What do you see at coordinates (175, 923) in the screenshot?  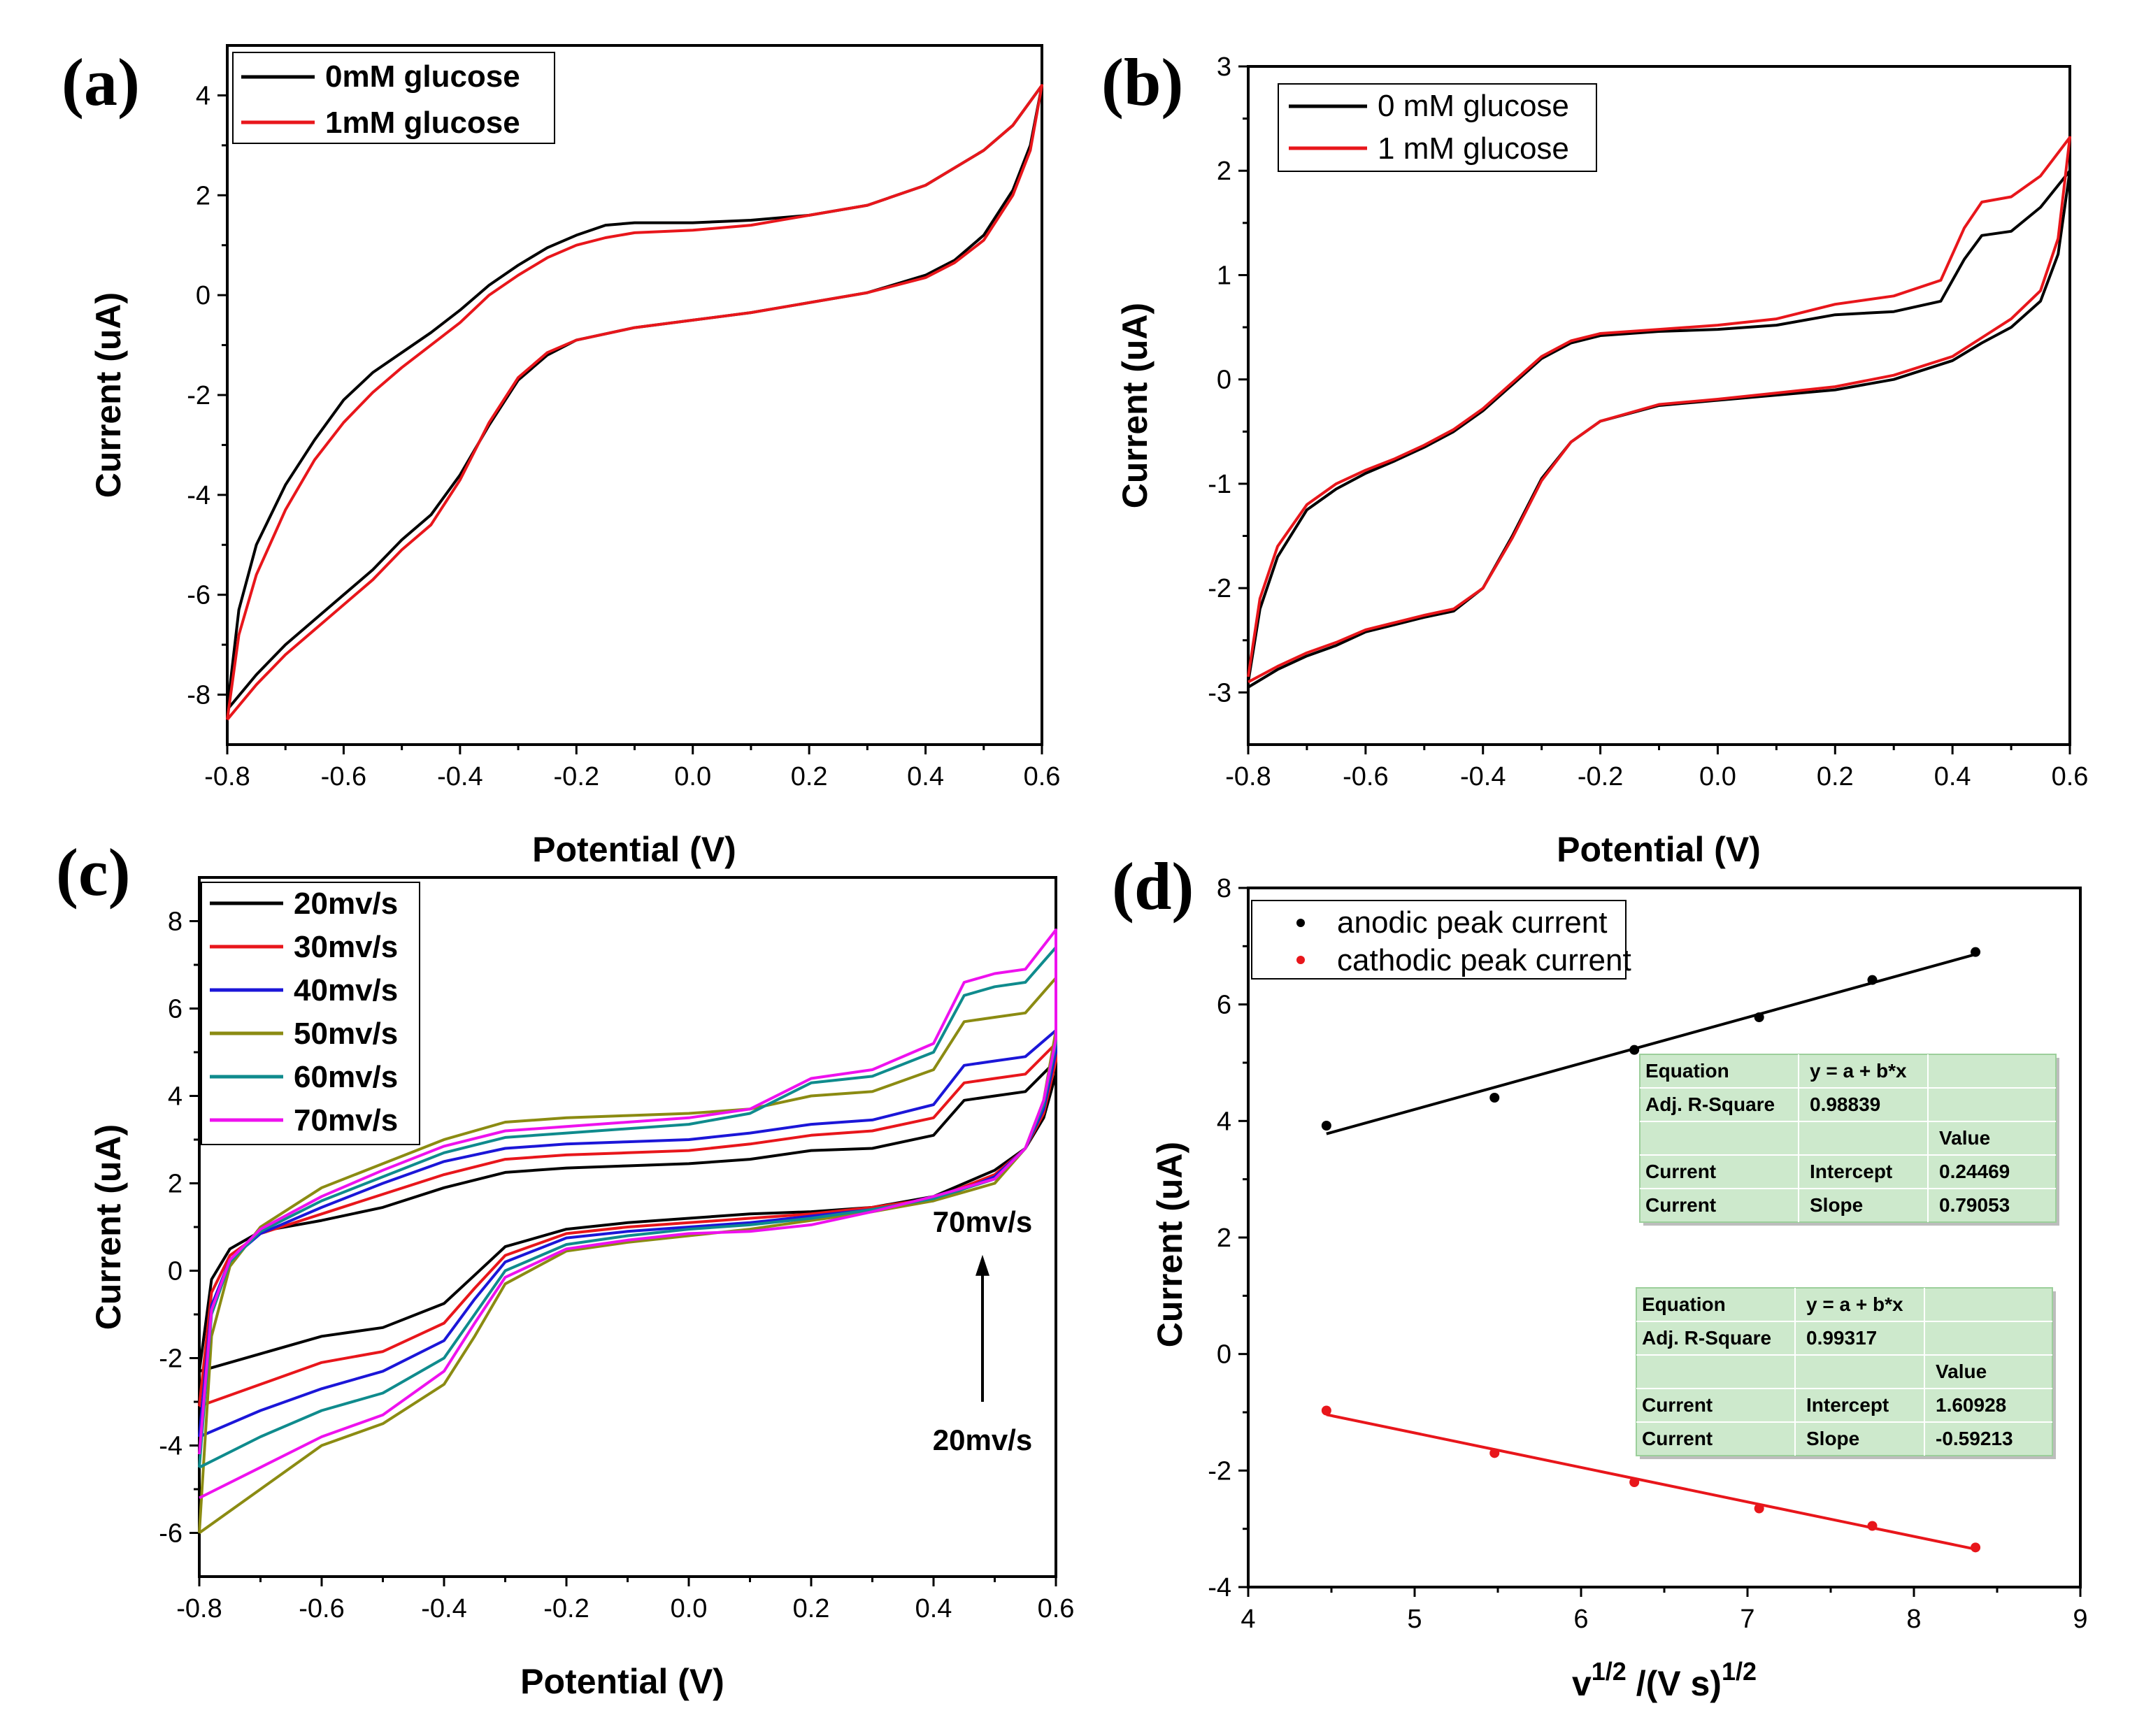 I see `c-ytick-label-7: 8` at bounding box center [175, 923].